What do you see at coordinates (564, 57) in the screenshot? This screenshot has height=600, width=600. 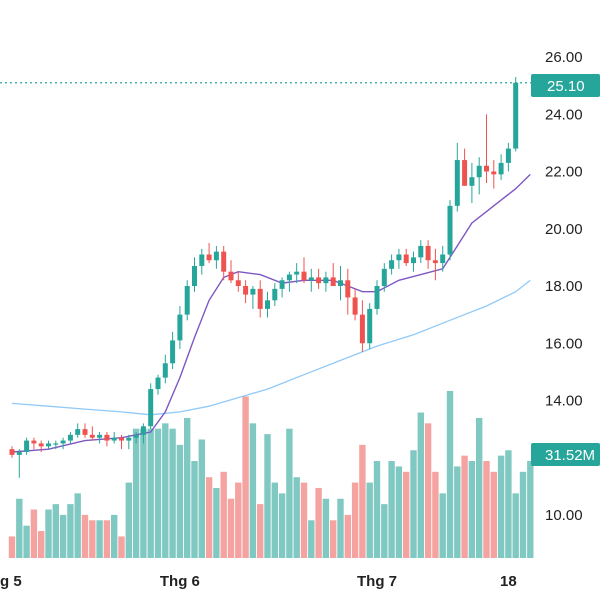 I see `price-tick-label: 26.00` at bounding box center [564, 57].